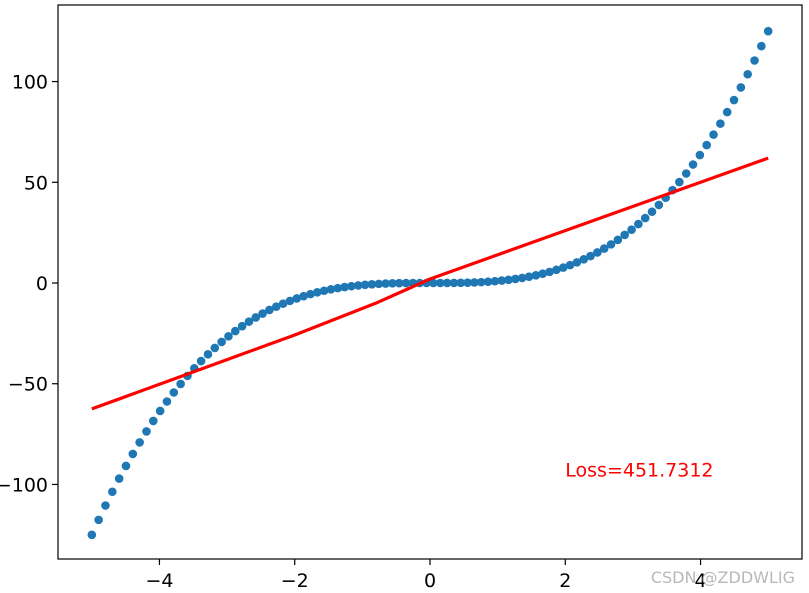 The height and width of the screenshot is (593, 809). I want to click on x-tick-label: −4, so click(159, 581).